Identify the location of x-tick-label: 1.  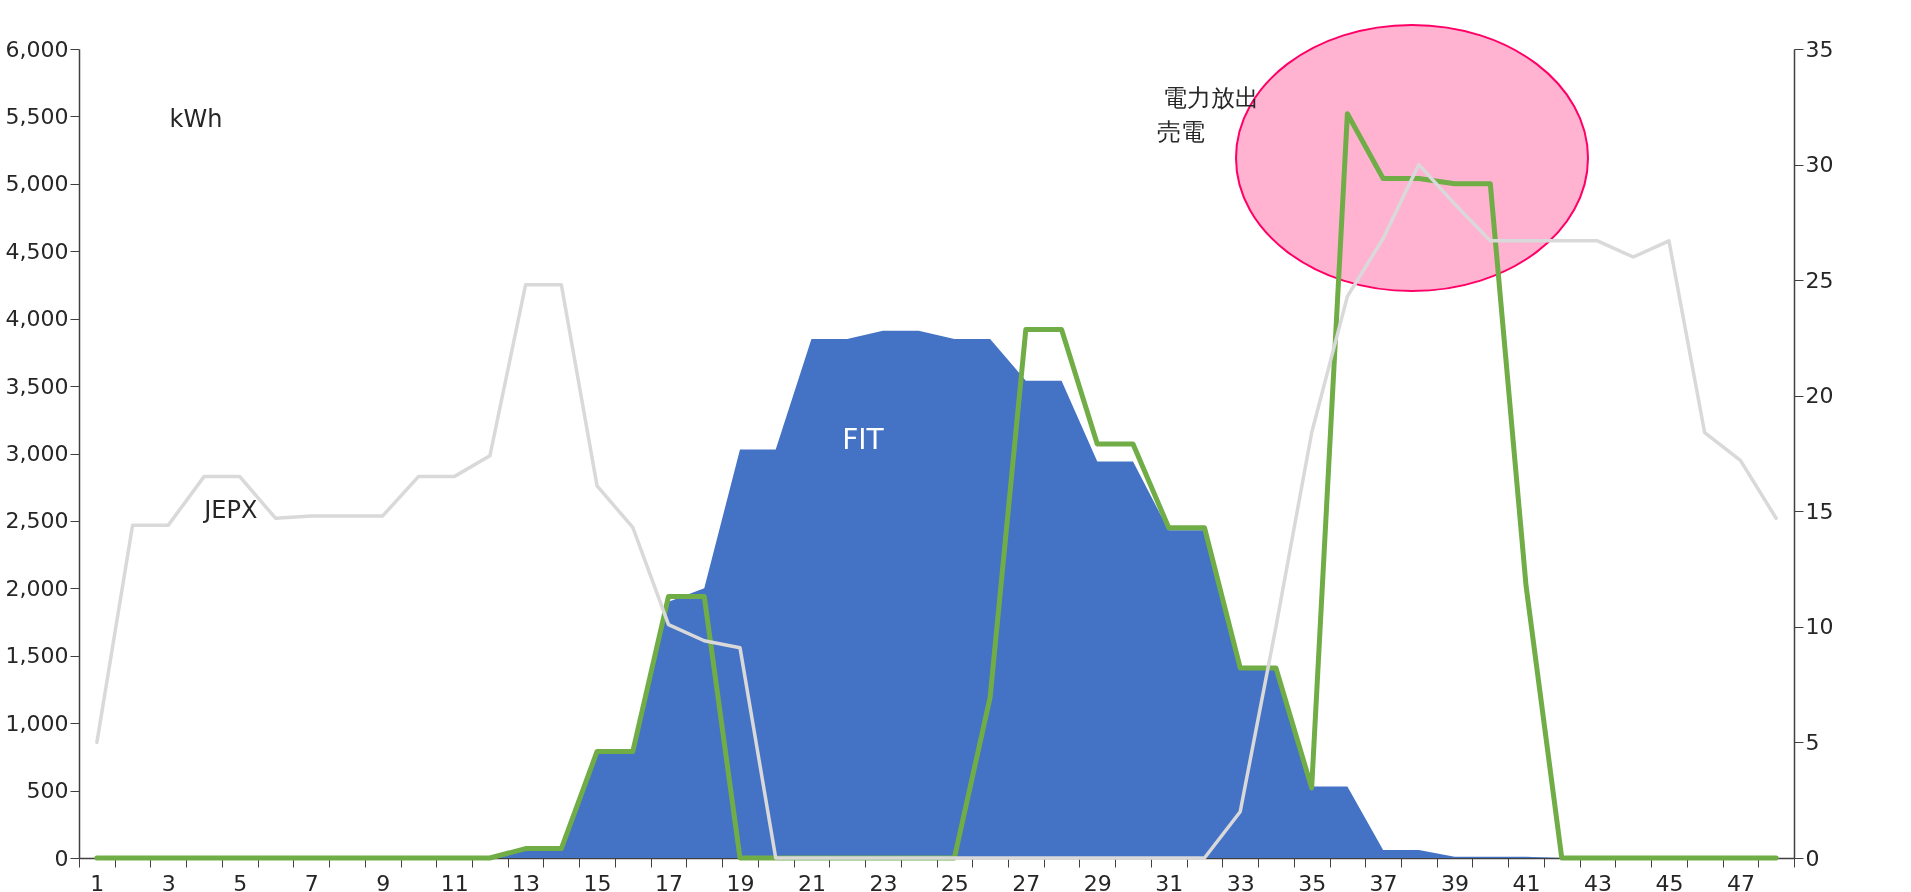
(97, 881).